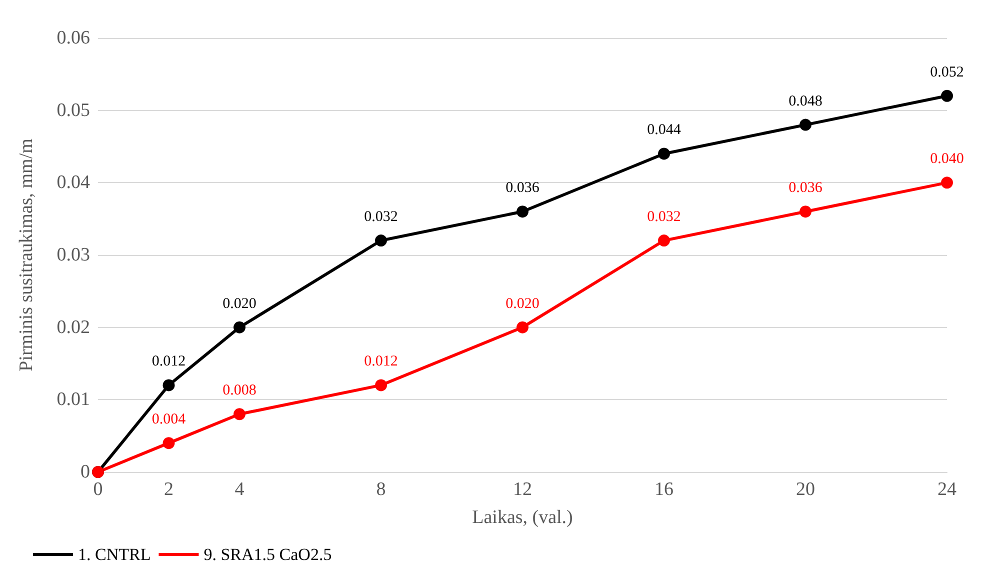  Describe the element at coordinates (73, 38) in the screenshot. I see `y-tick-label: 0.06` at that location.